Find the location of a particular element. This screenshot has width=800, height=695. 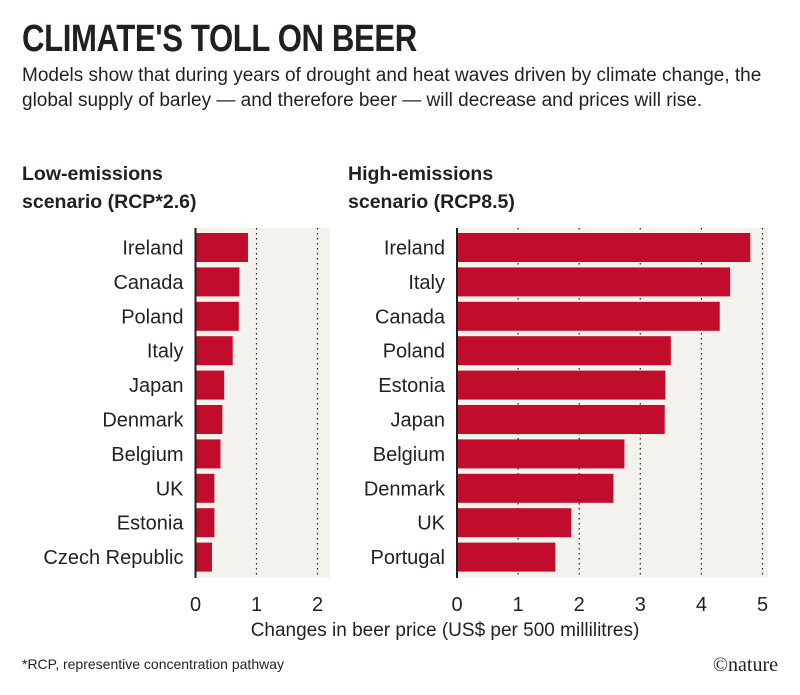

bar-portugal is located at coordinates (506, 557).